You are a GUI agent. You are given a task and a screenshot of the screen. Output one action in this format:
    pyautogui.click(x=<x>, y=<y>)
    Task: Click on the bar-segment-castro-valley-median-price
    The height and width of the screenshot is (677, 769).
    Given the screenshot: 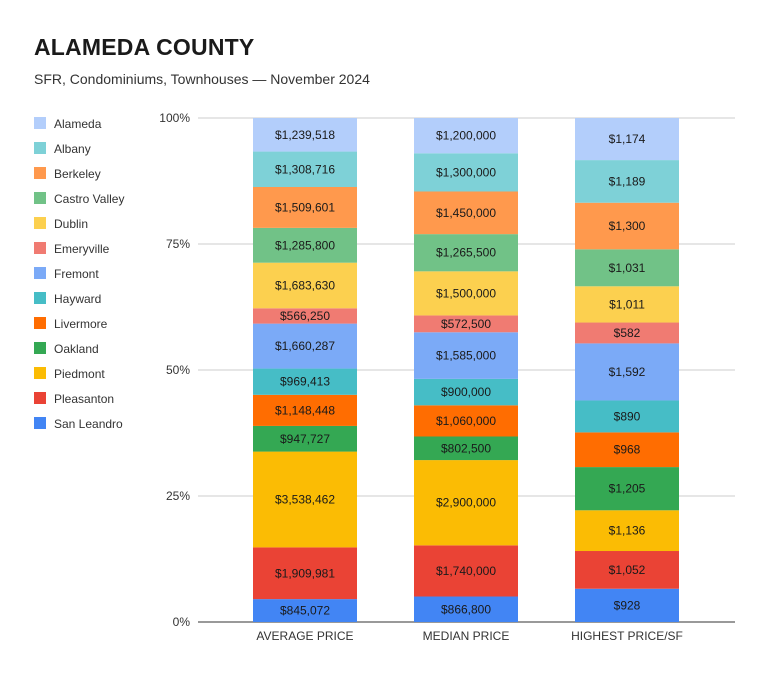 What is the action you would take?
    pyautogui.click(x=466, y=253)
    